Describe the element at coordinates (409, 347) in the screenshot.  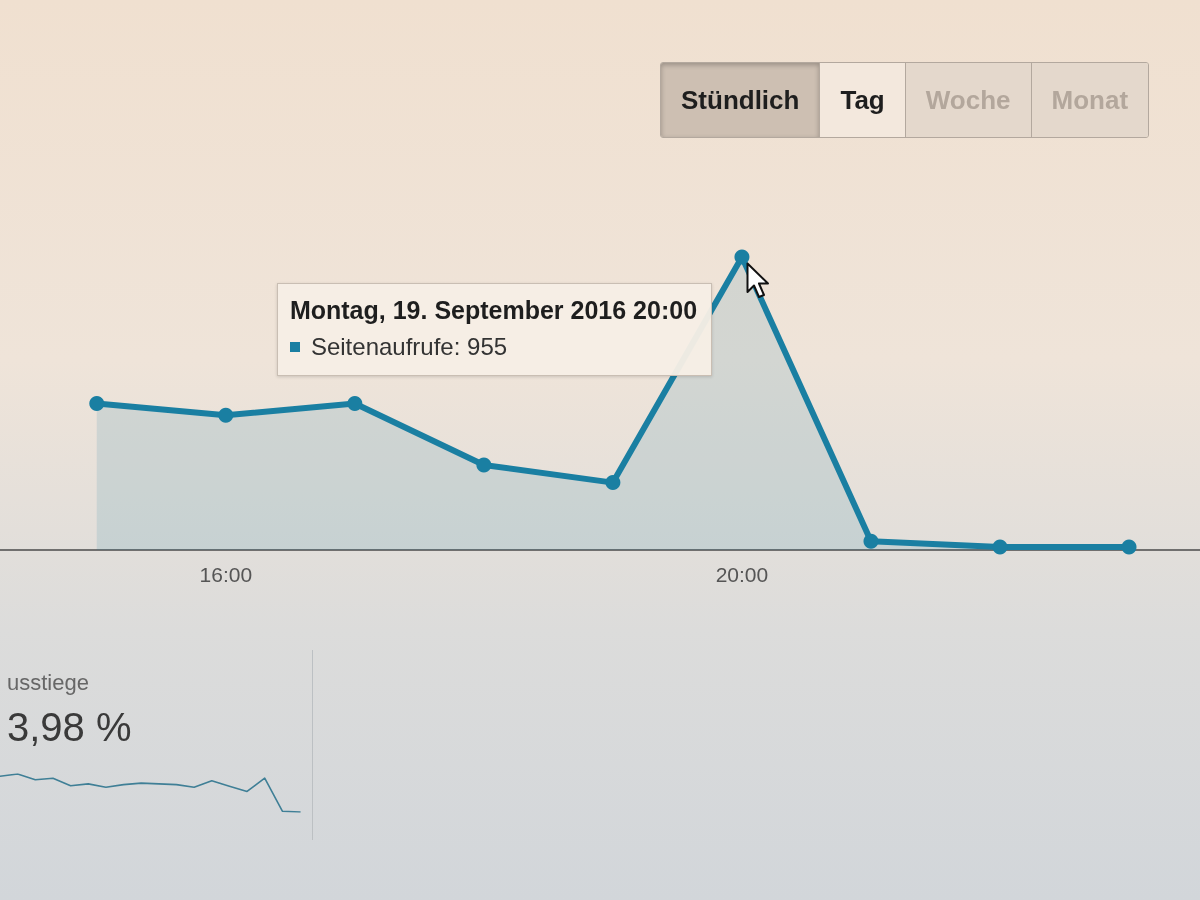
I see `annotation: Seitenaufrufe: 955` at that location.